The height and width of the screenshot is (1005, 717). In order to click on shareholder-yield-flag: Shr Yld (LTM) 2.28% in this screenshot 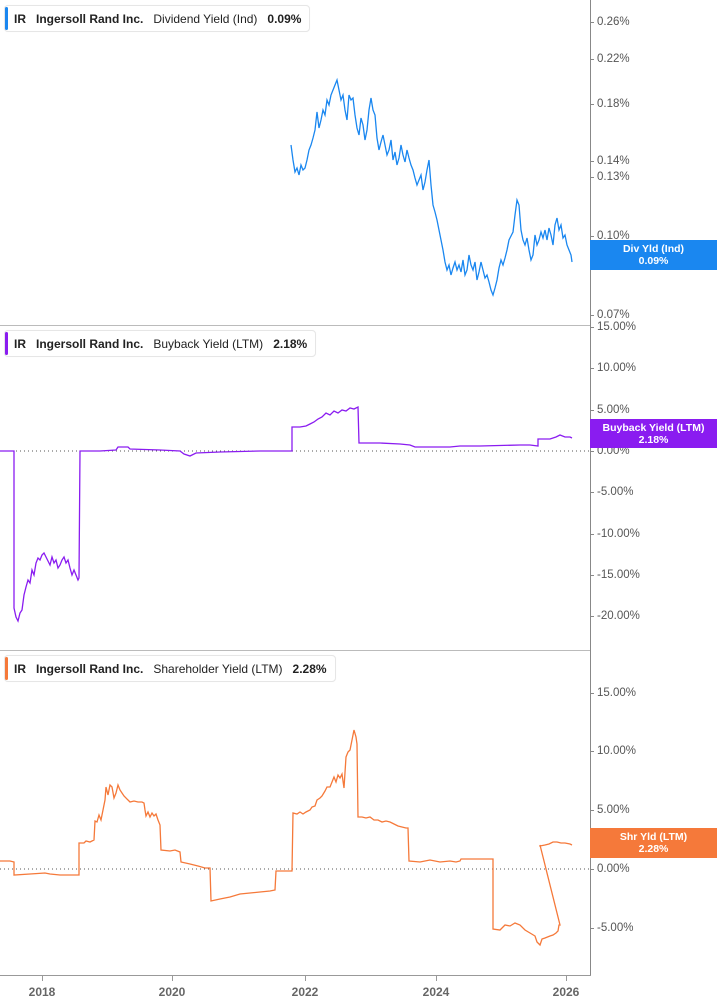, I will do `click(653, 843)`.